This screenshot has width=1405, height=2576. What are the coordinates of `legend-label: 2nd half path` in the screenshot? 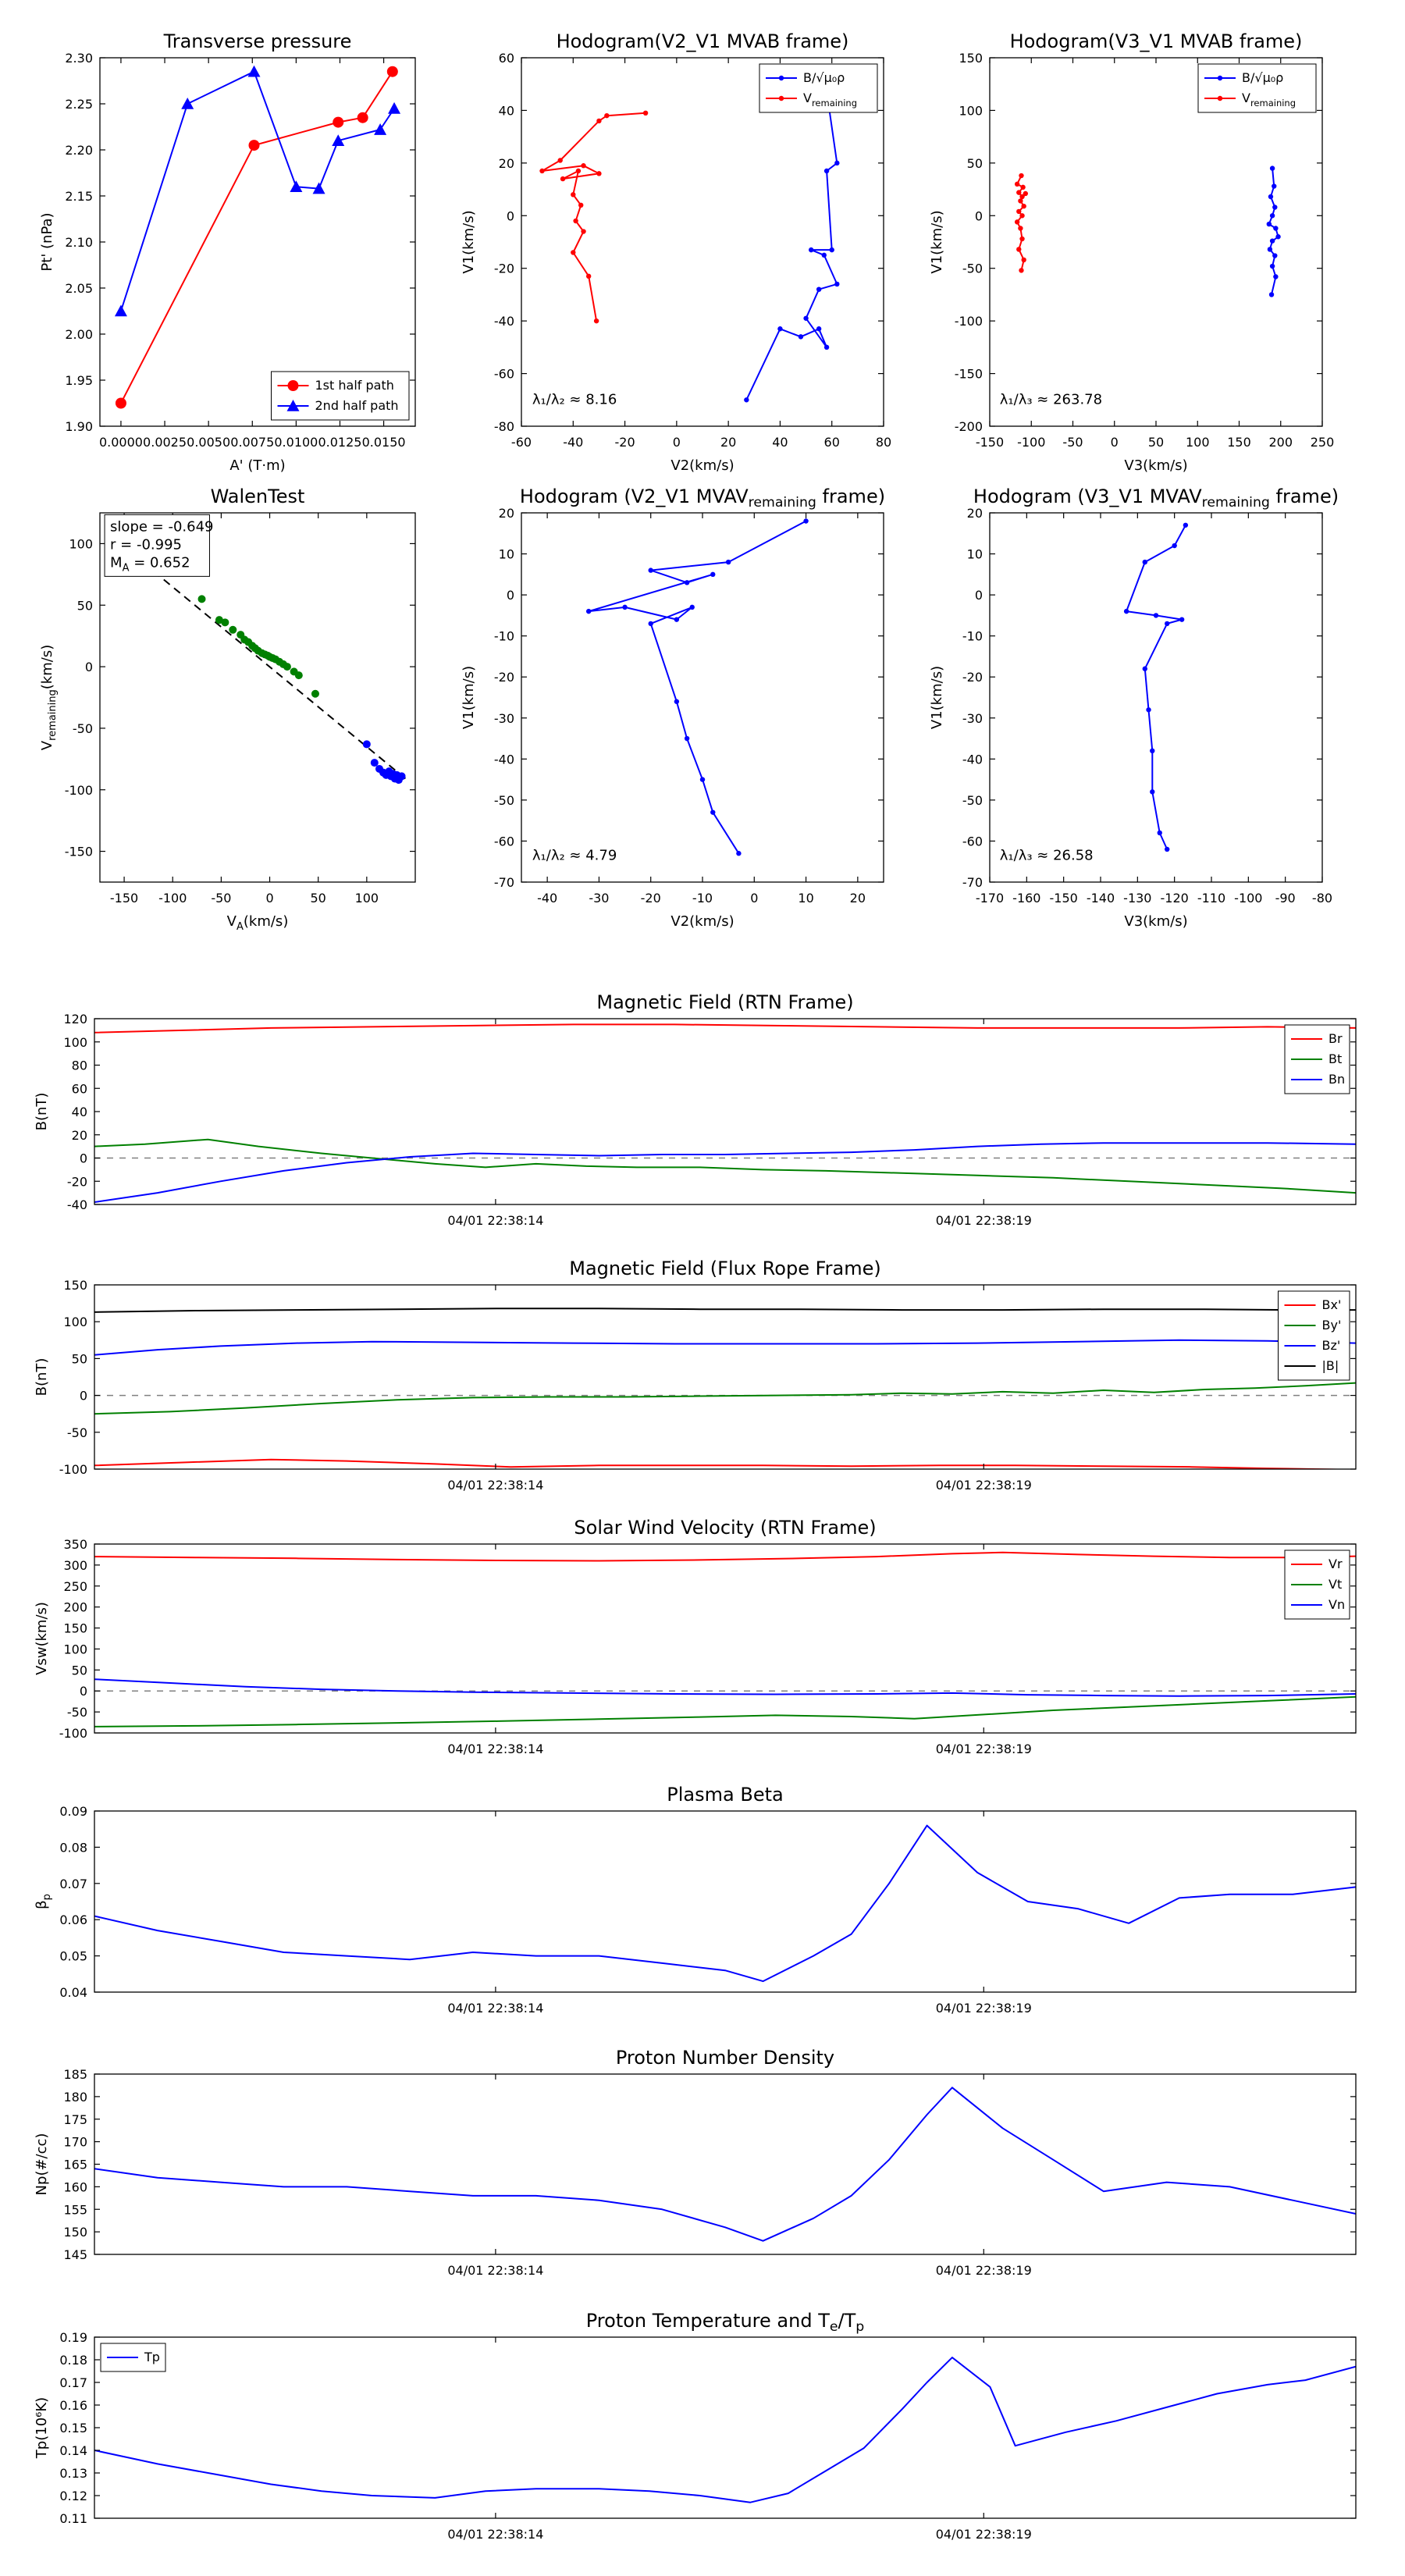 It's located at (357, 405).